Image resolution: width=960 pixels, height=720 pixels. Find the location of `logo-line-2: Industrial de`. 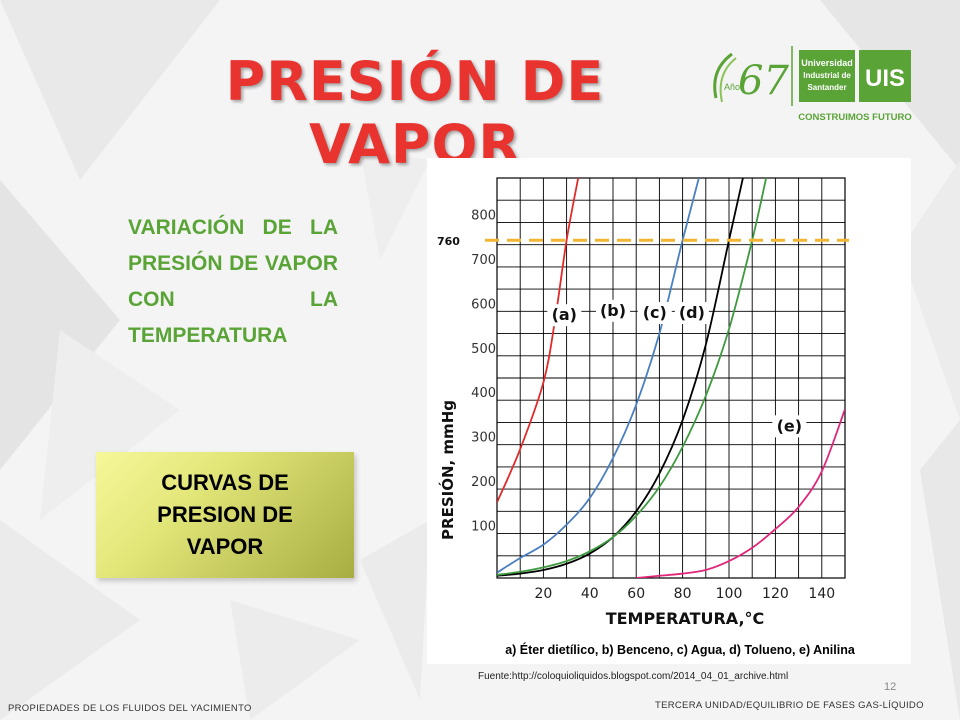

logo-line-2: Industrial de is located at coordinates (827, 75).